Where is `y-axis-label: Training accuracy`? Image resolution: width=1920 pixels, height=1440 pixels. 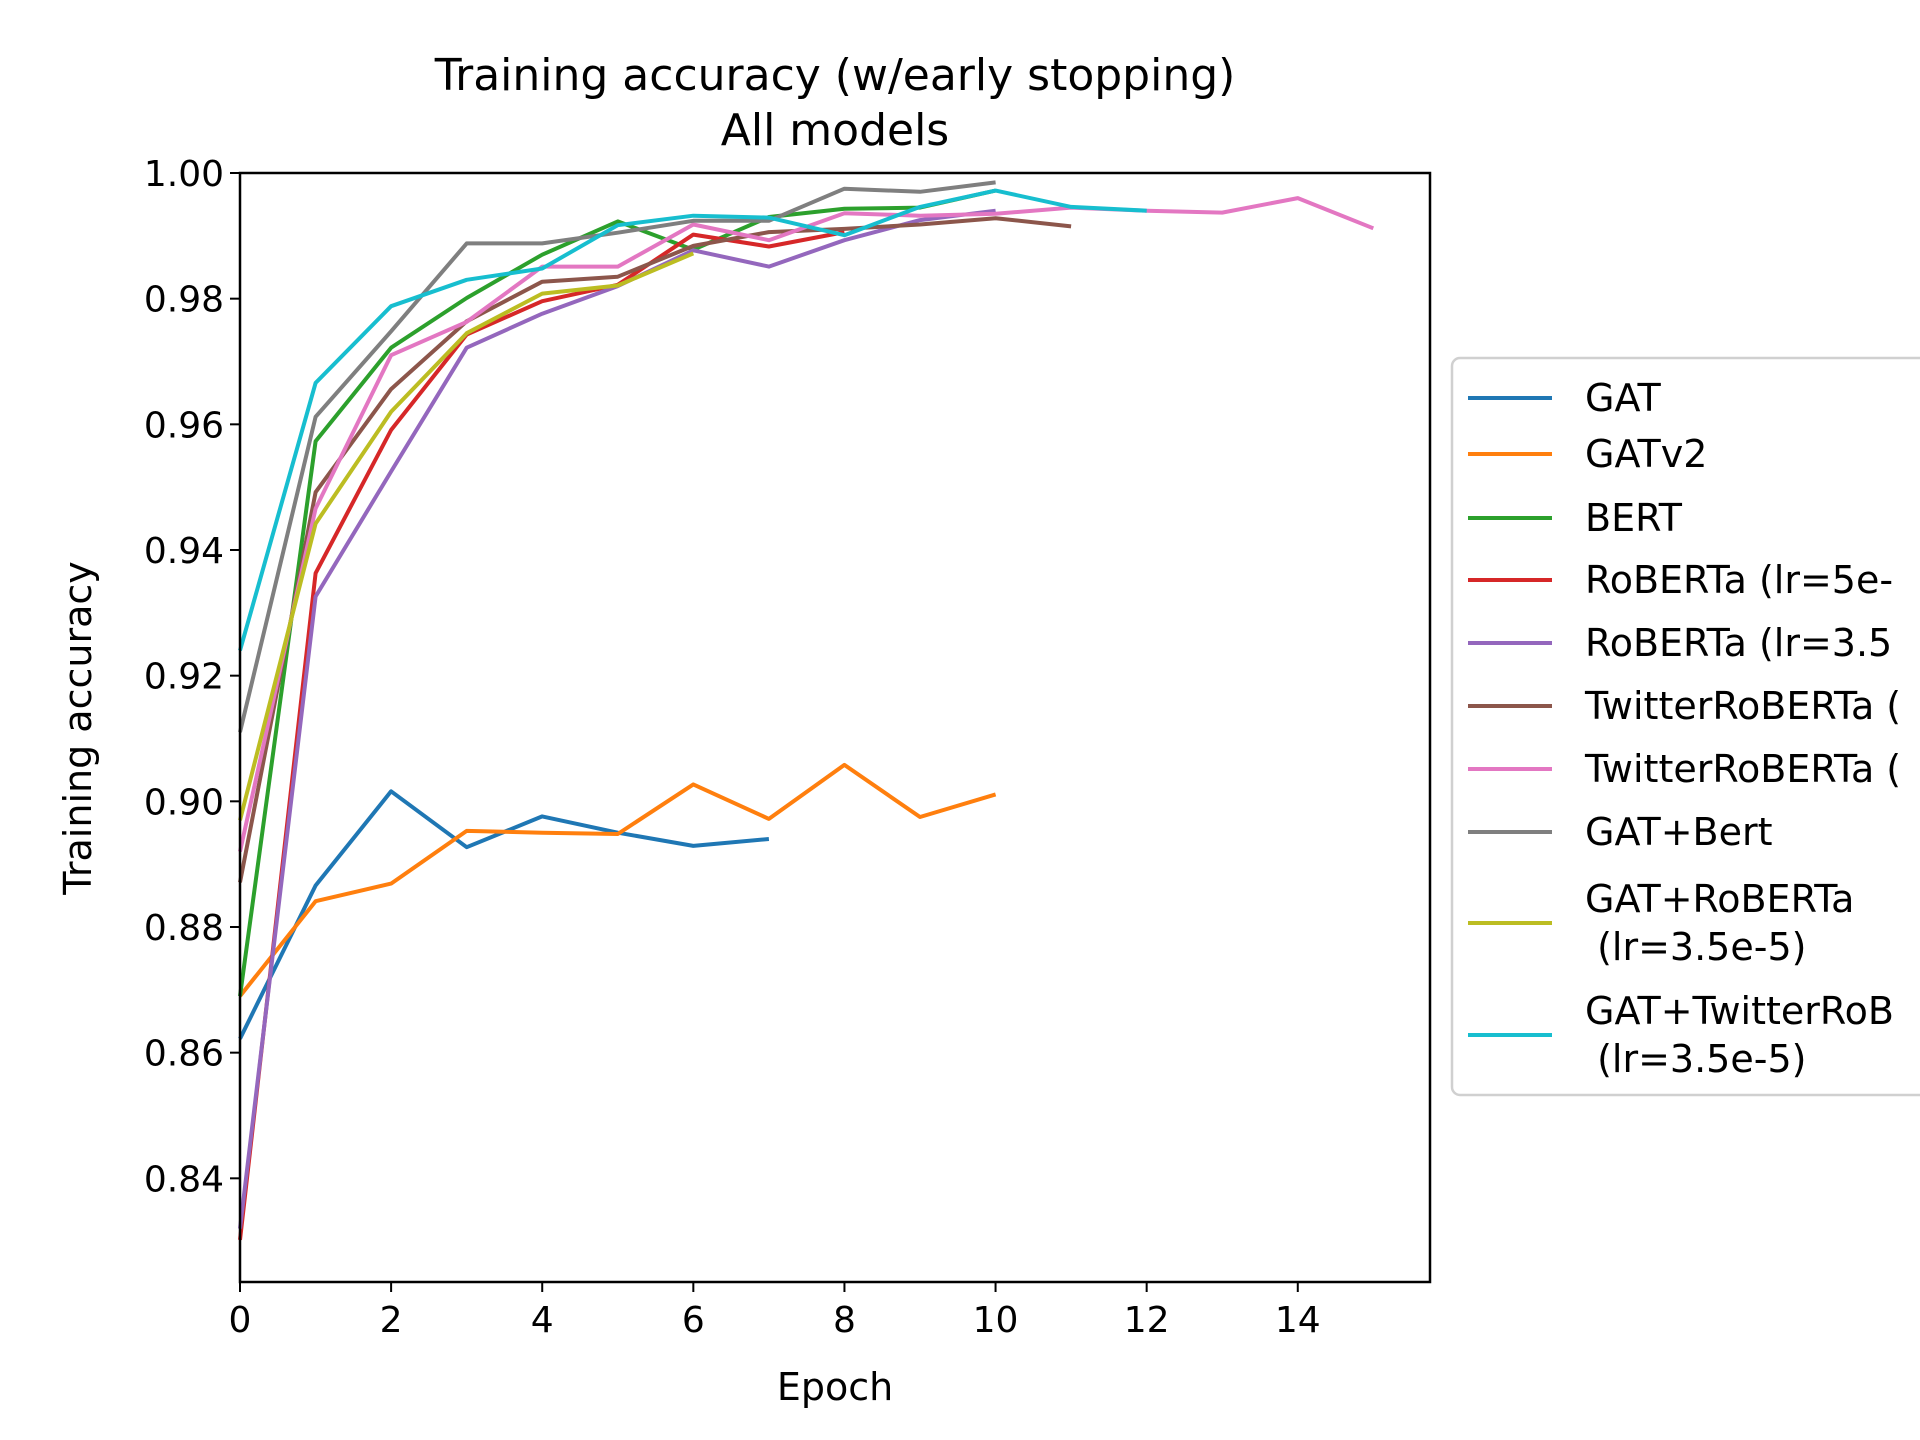 y-axis-label: Training accuracy is located at coordinates (78, 728).